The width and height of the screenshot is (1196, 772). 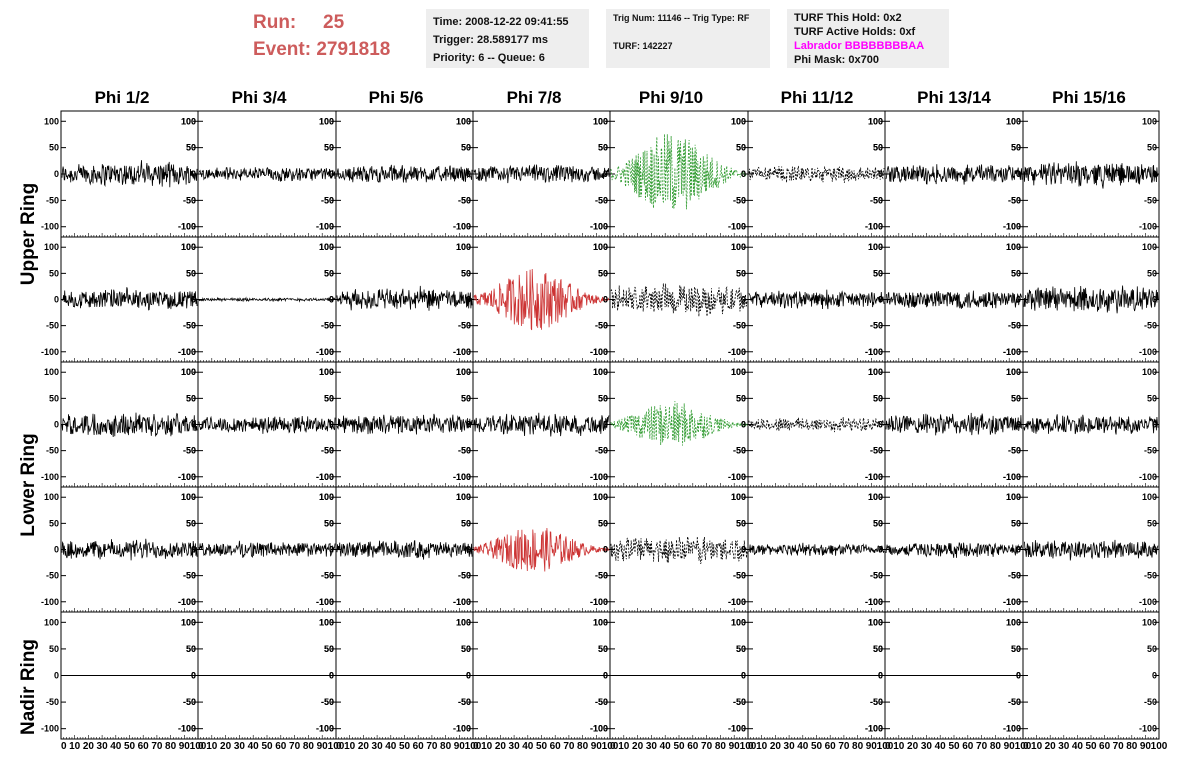 I want to click on event-line: Event: 2791818, so click(x=321, y=49).